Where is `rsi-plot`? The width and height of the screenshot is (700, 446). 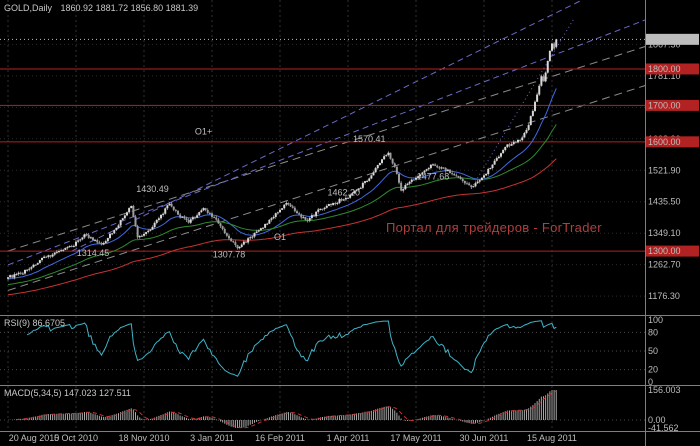
rsi-plot is located at coordinates (291, 348).